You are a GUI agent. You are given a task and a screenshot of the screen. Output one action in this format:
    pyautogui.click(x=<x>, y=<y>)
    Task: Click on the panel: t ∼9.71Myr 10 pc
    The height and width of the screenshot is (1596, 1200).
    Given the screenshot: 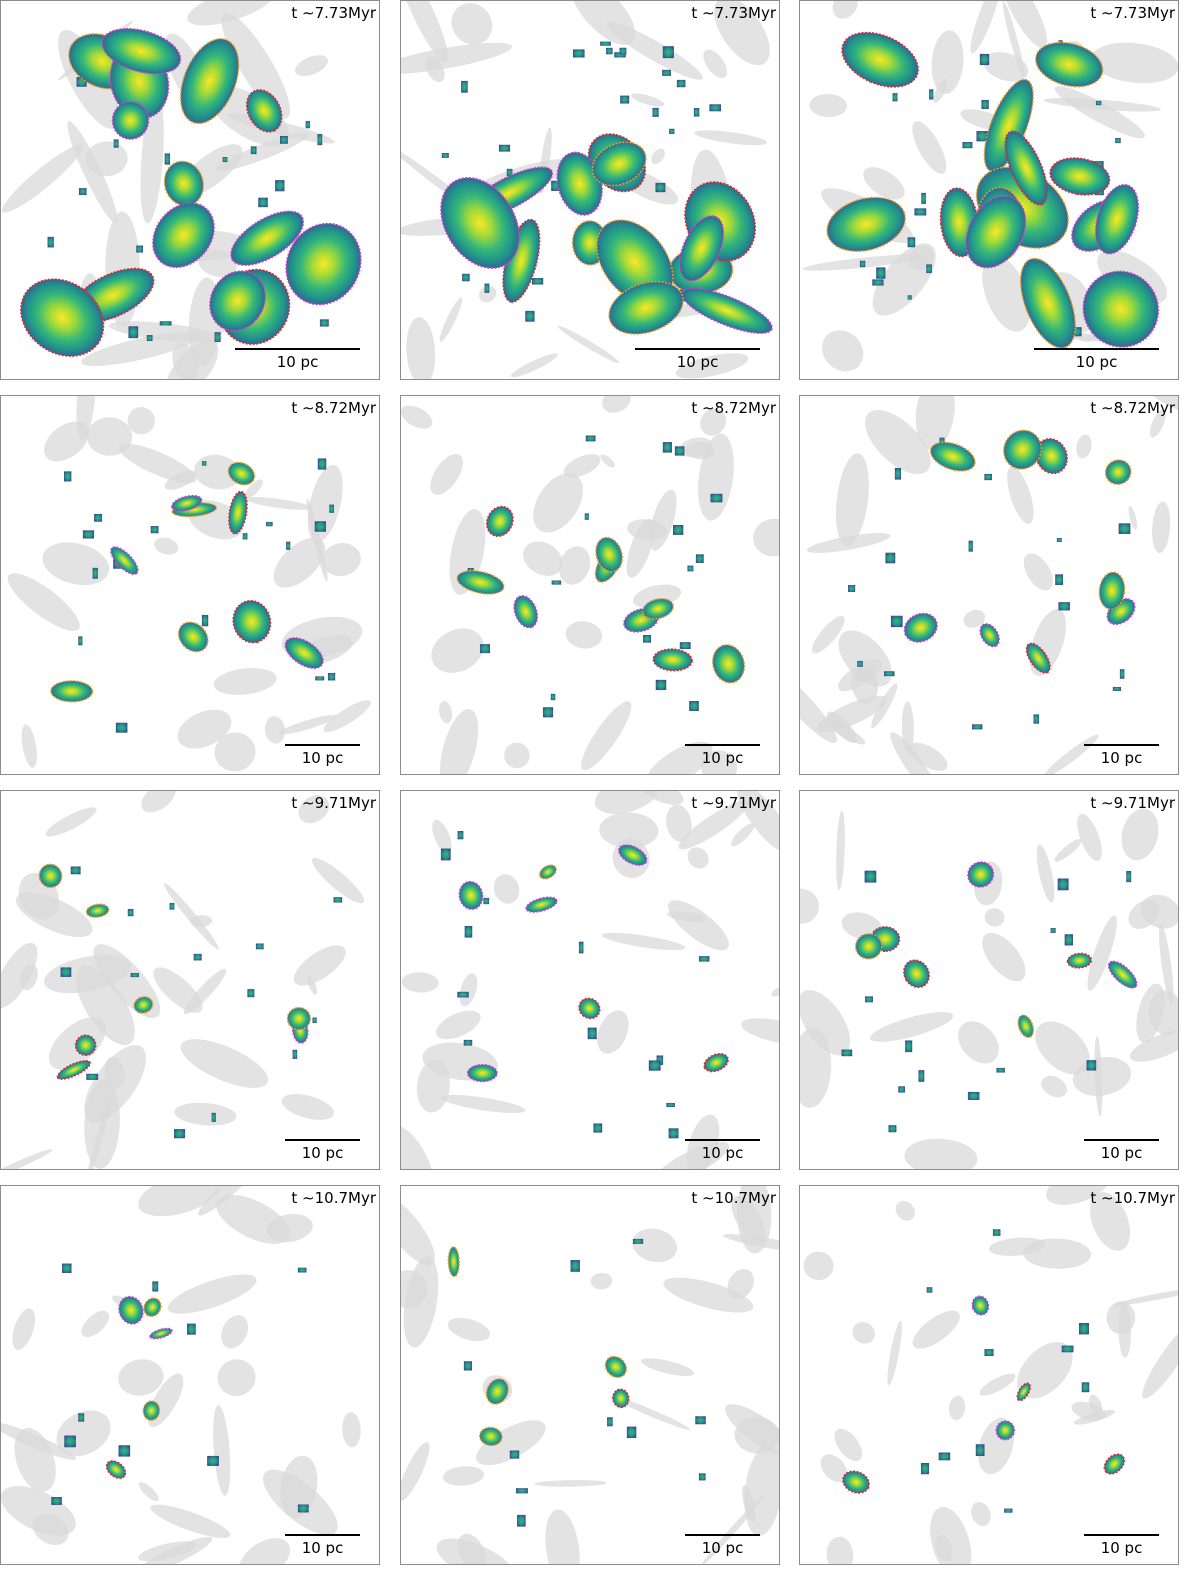 What is the action you would take?
    pyautogui.click(x=989, y=980)
    